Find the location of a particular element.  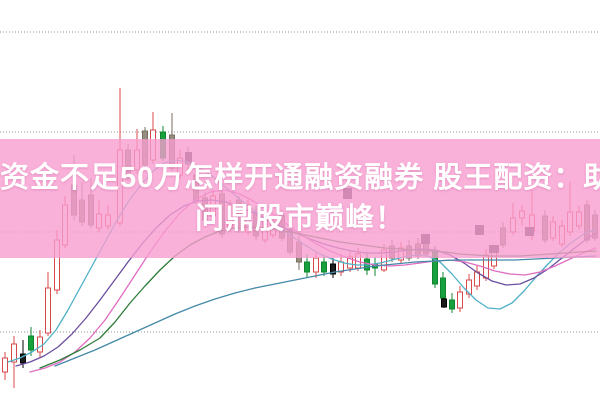

promo-banner-text-line1: 资金不足50万怎样开通融资融券 股王配资：助您 is located at coordinates (300, 177).